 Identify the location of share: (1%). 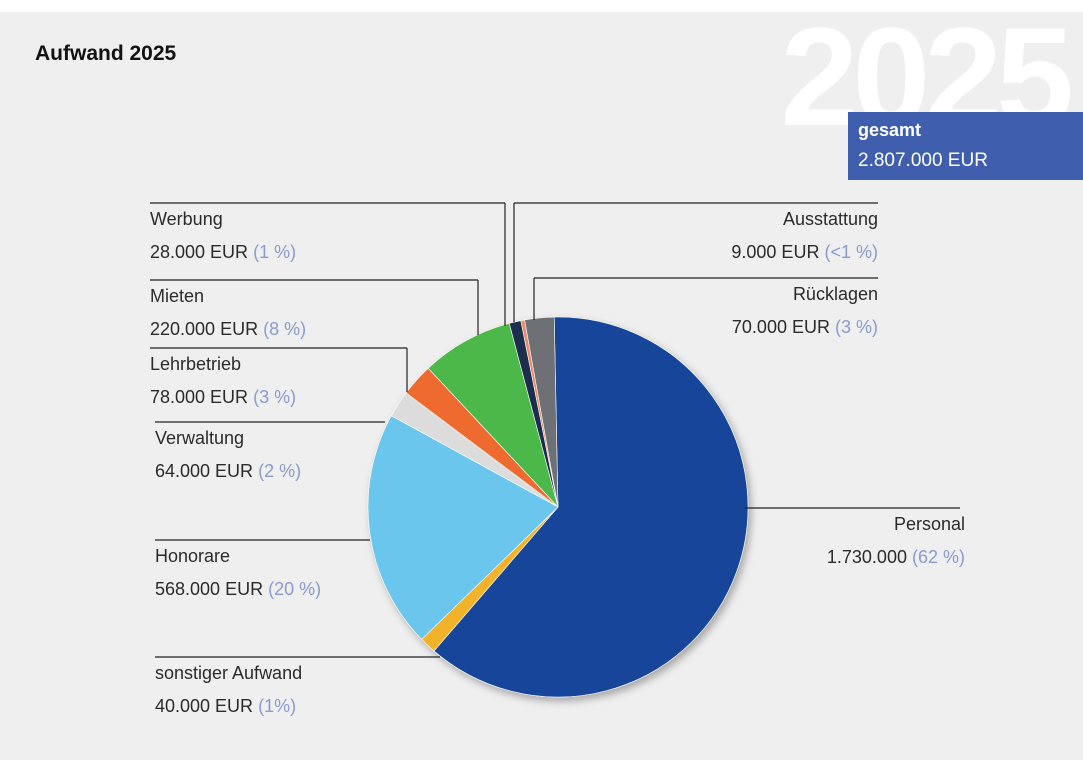
(277, 706).